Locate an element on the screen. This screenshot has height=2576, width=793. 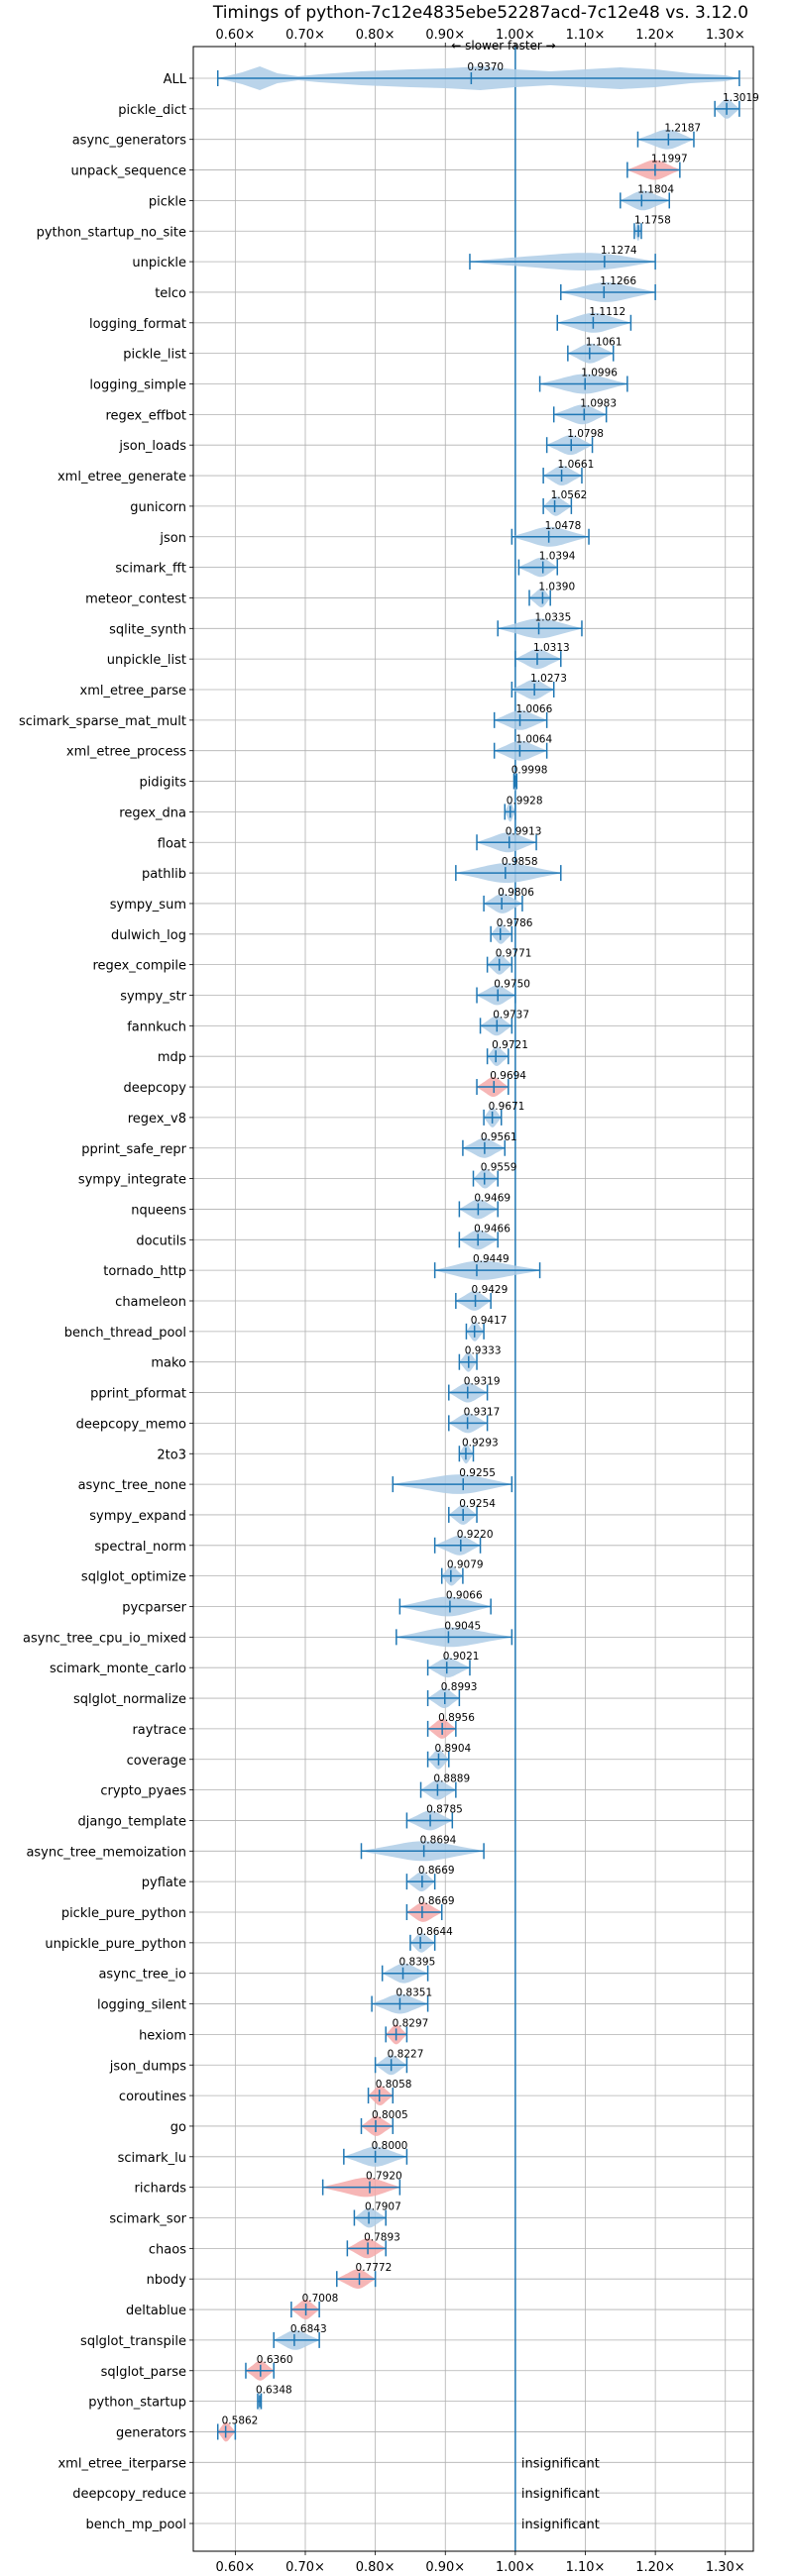
median-value-label: 0.7907 is located at coordinates (383, 2207).